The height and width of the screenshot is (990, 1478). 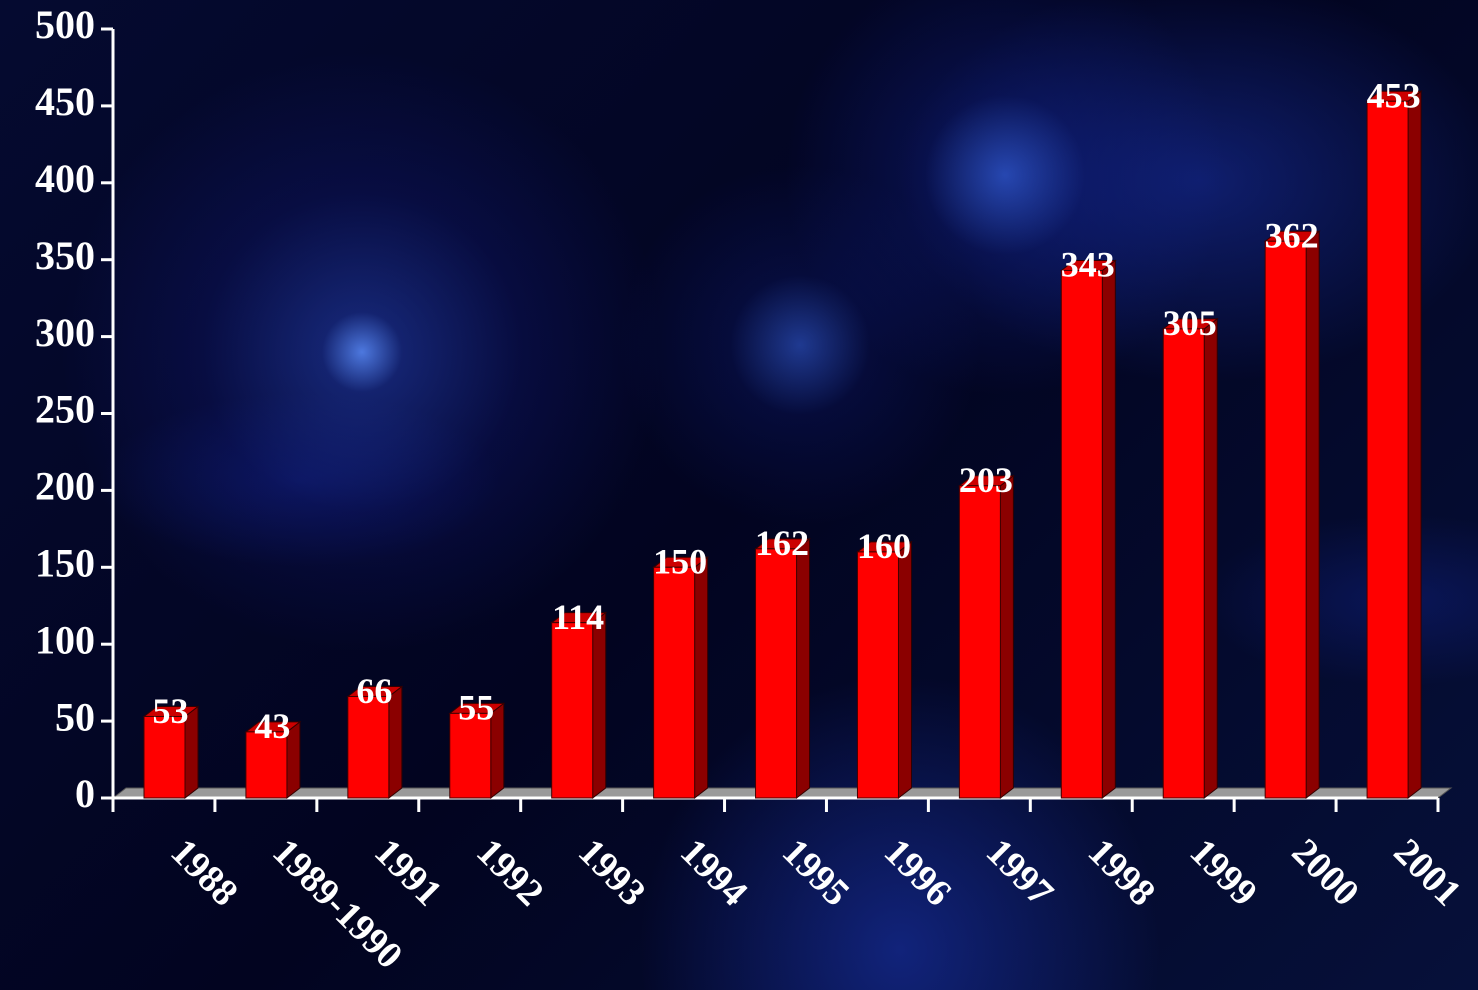 I want to click on x-tick-label: 1995, so click(x=815, y=872).